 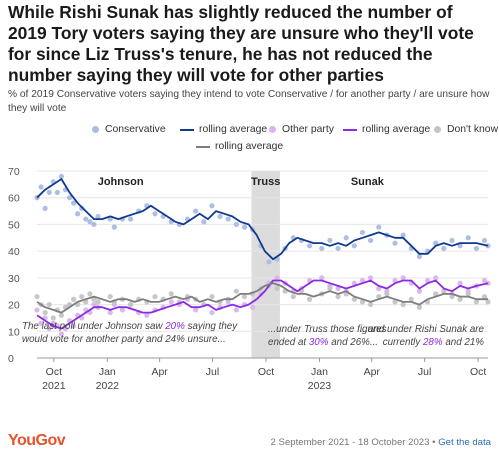 What do you see at coordinates (353, 442) in the screenshot?
I see `footer-date-range: 2 September 2021 - 18 October 2023 •` at bounding box center [353, 442].